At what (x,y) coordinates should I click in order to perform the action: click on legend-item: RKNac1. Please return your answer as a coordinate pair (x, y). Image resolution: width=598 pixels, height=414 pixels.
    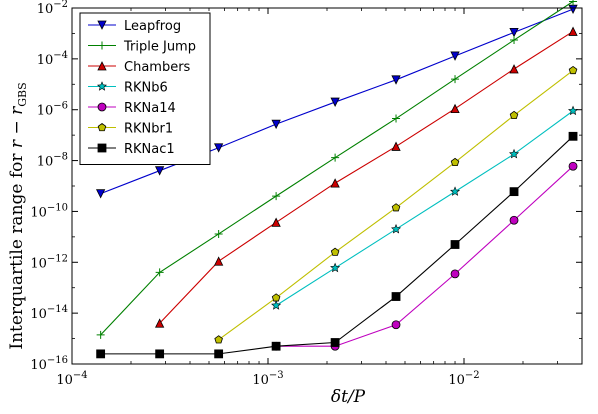
    Looking at the image, I should click on (131, 149).